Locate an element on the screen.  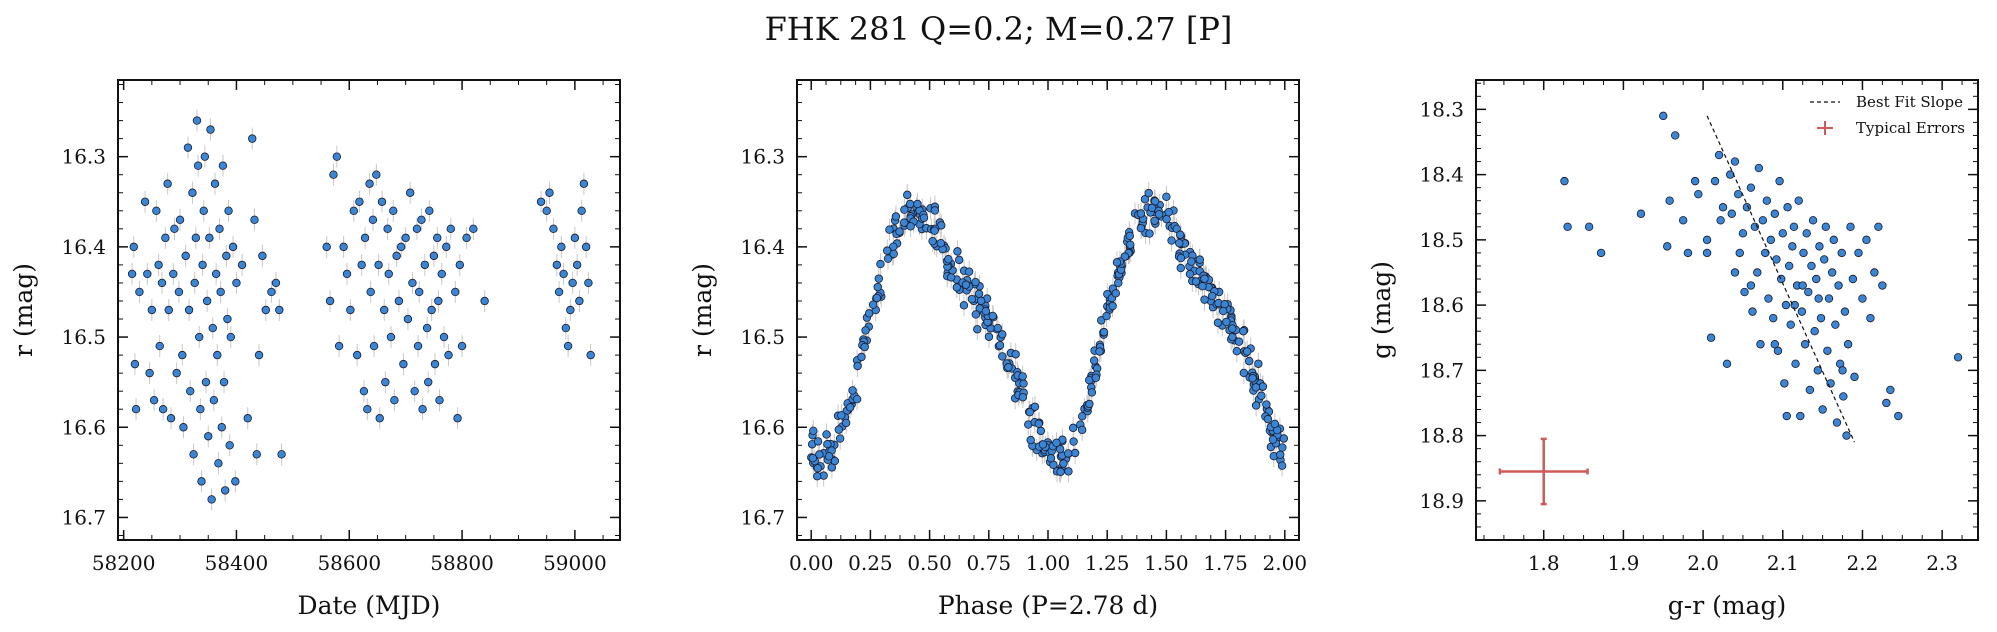
legend-typical-errors-label: Typical Errors is located at coordinates (1910, 128).